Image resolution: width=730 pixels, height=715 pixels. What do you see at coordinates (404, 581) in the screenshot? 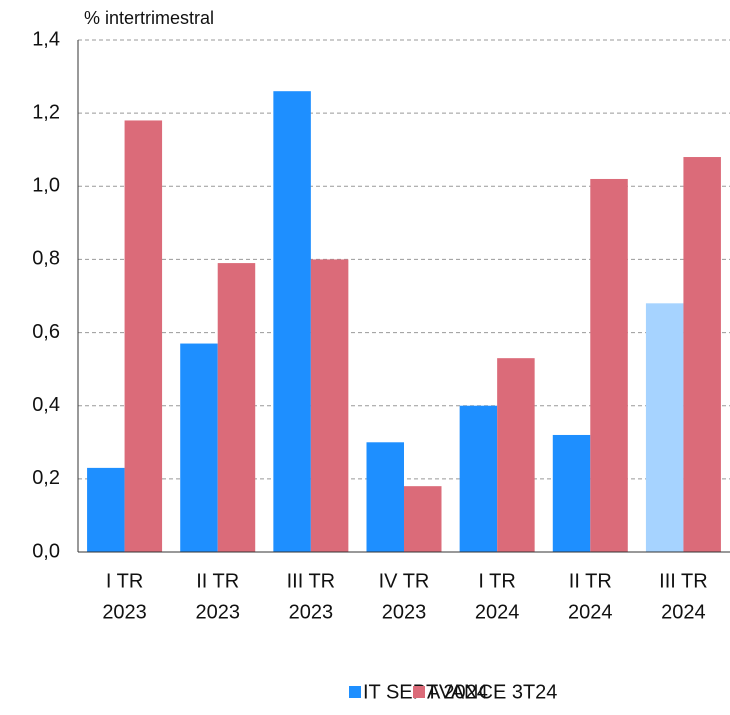
I see `x-tick-label: IV TR` at bounding box center [404, 581].